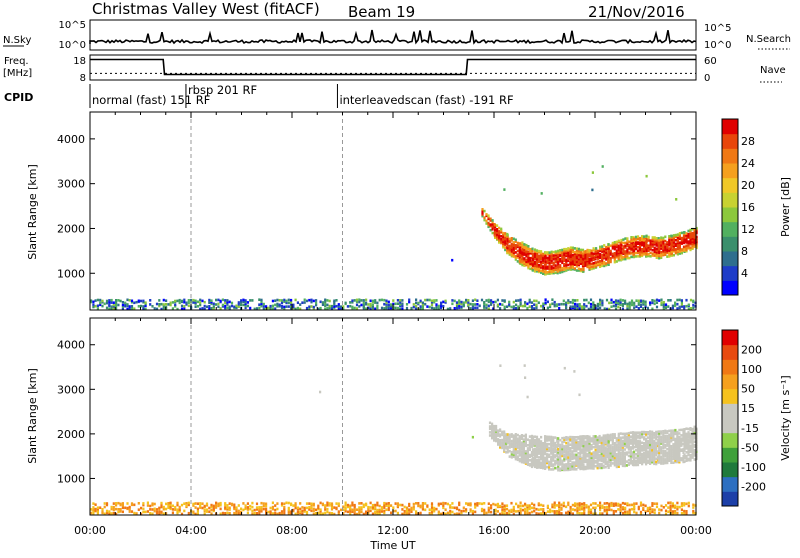  Describe the element at coordinates (730, 244) in the screenshot. I see `colorbar-cell` at that location.